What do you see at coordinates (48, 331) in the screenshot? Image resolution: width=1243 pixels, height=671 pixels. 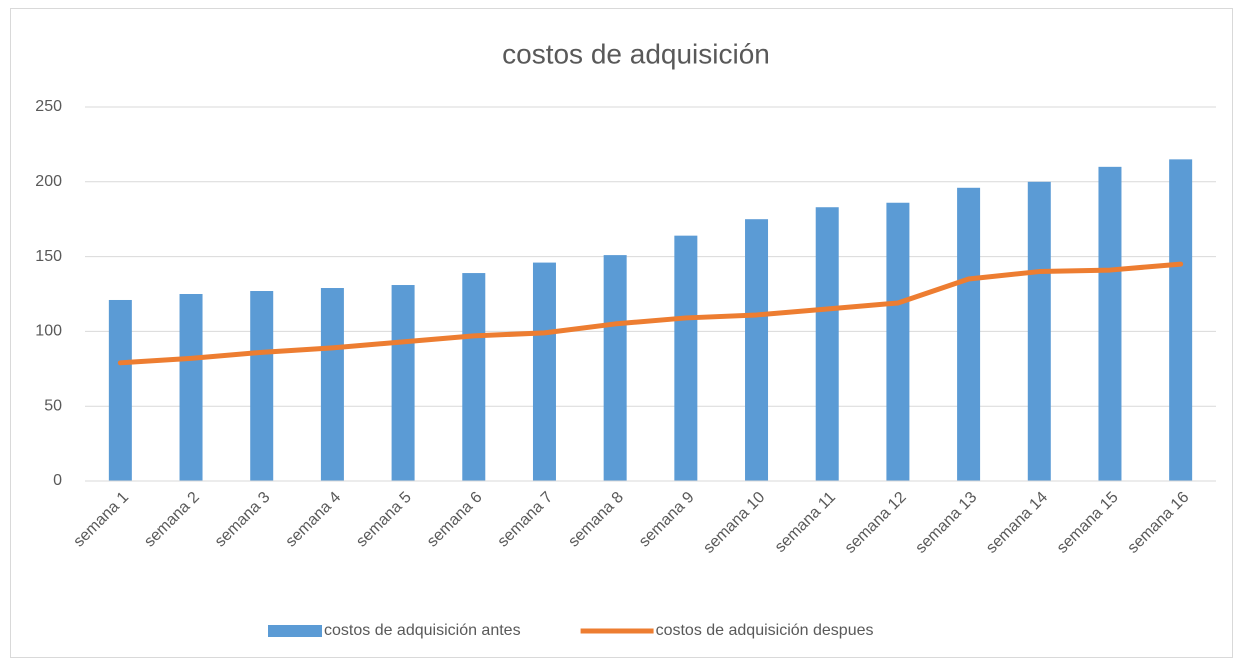 I see `y-tick-label: 100` at bounding box center [48, 331].